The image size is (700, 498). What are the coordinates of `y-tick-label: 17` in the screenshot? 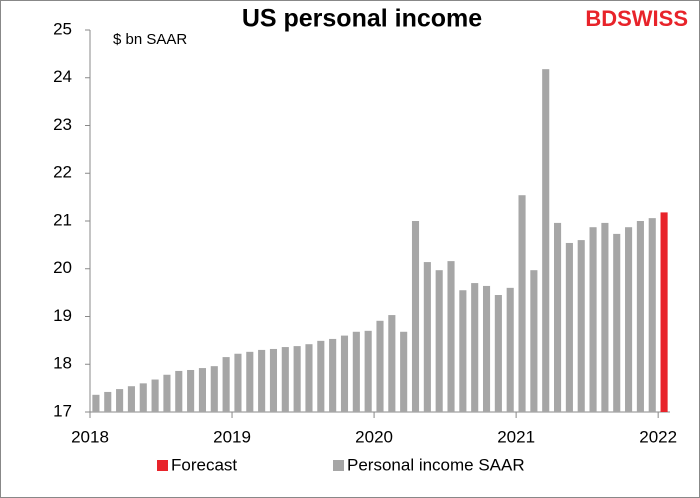 It's located at (62, 410).